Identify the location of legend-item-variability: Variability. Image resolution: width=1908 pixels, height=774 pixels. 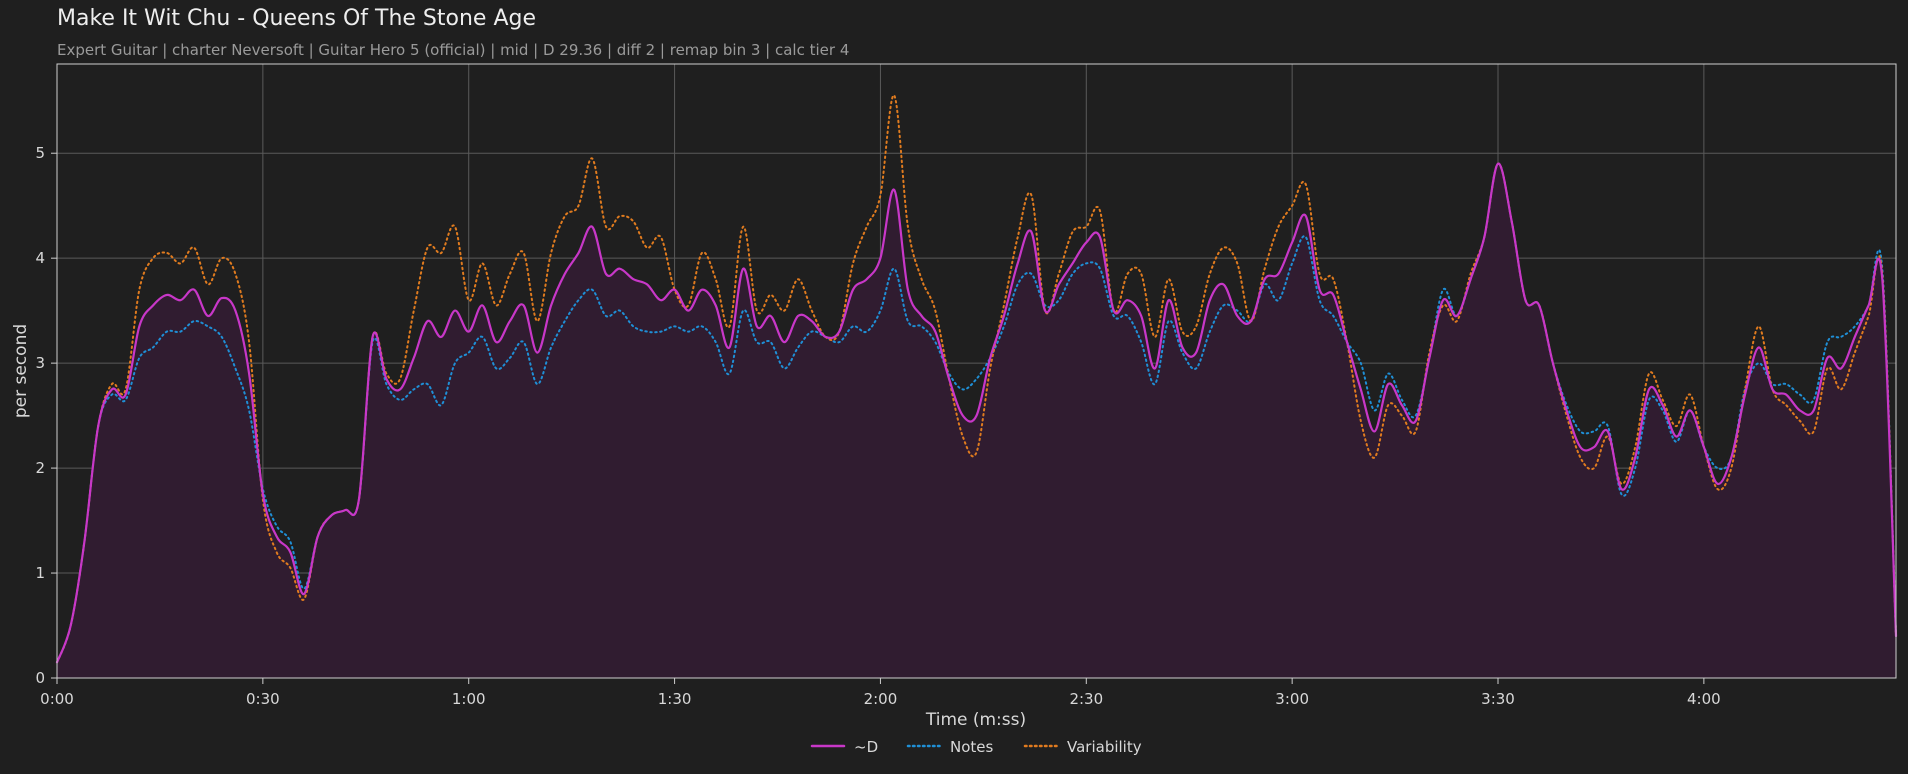
(1082, 747).